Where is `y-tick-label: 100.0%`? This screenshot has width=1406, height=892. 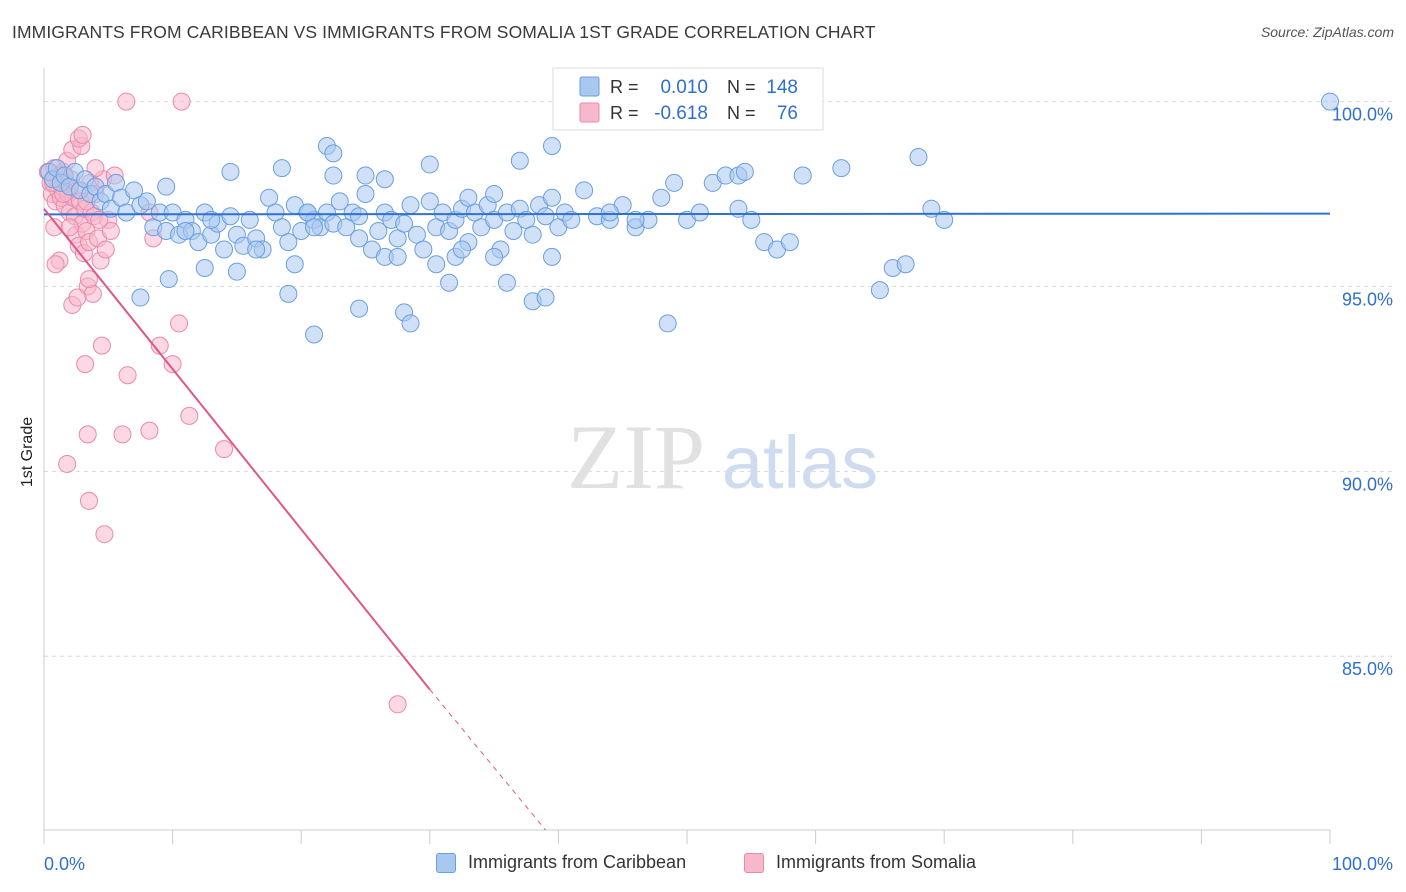
y-tick-label: 100.0% is located at coordinates (1362, 115).